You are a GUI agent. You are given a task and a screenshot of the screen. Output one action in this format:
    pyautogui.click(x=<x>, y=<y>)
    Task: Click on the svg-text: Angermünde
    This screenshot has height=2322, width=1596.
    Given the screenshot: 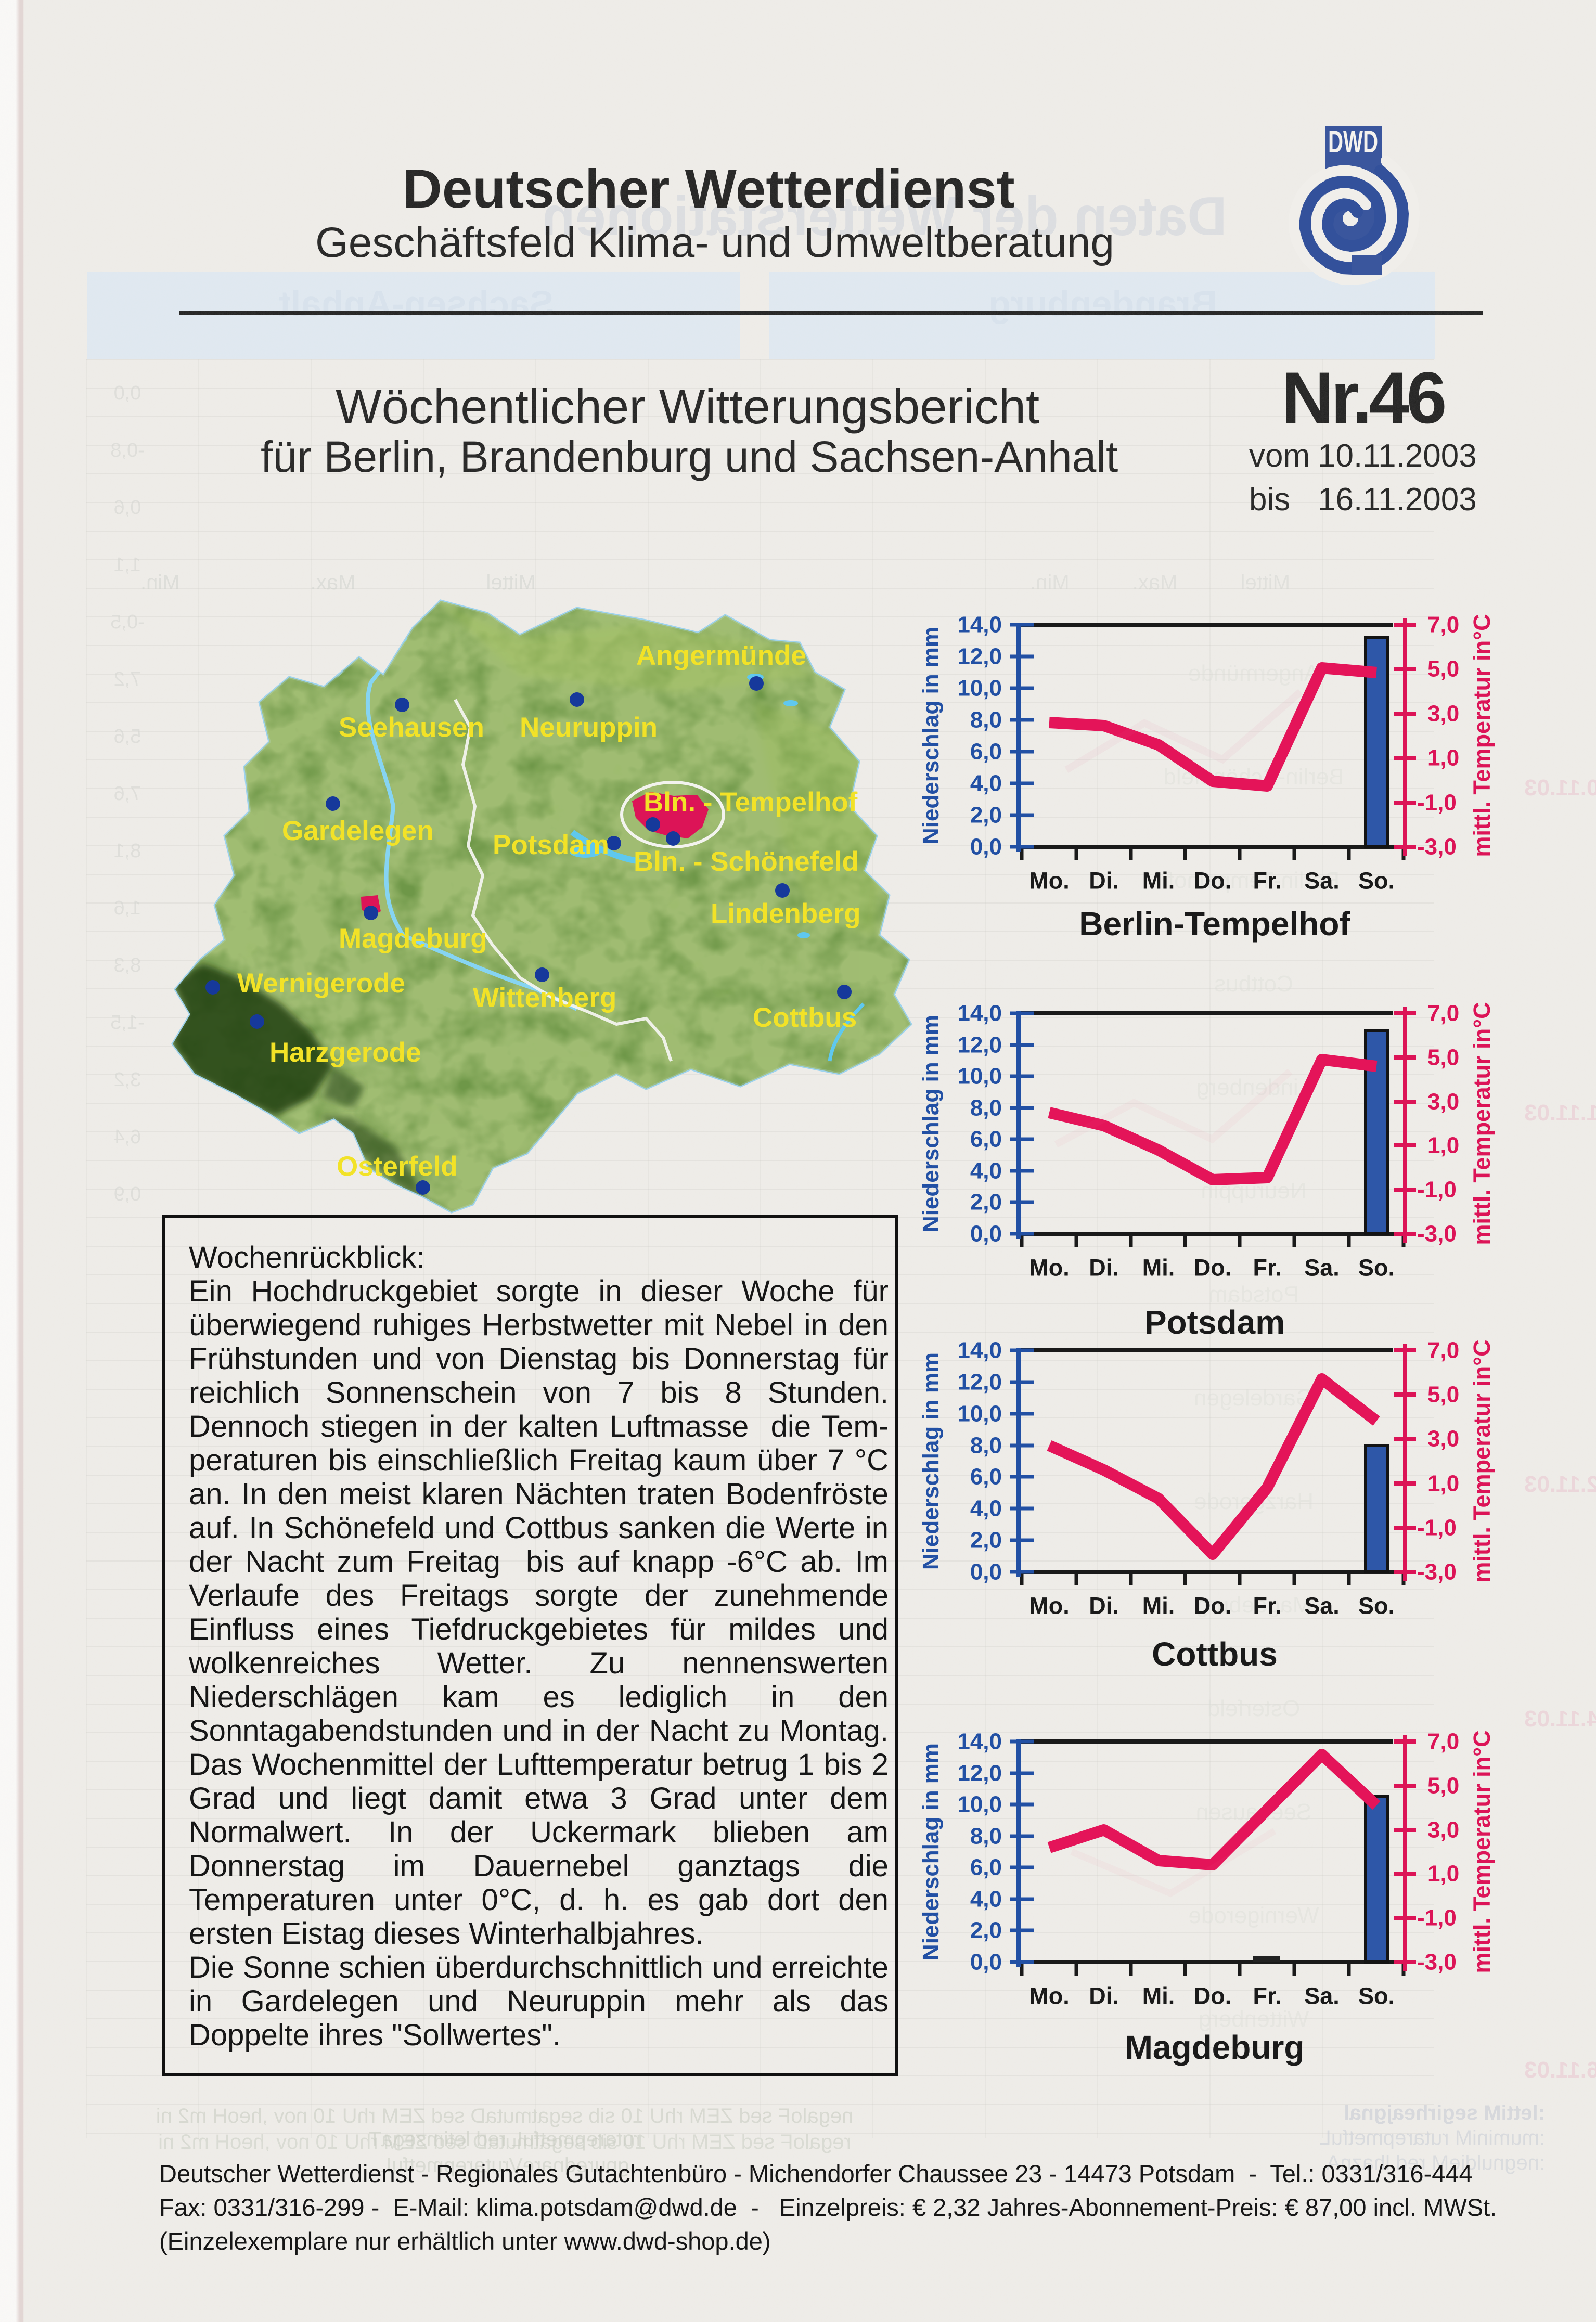 What is the action you would take?
    pyautogui.click(x=721, y=655)
    